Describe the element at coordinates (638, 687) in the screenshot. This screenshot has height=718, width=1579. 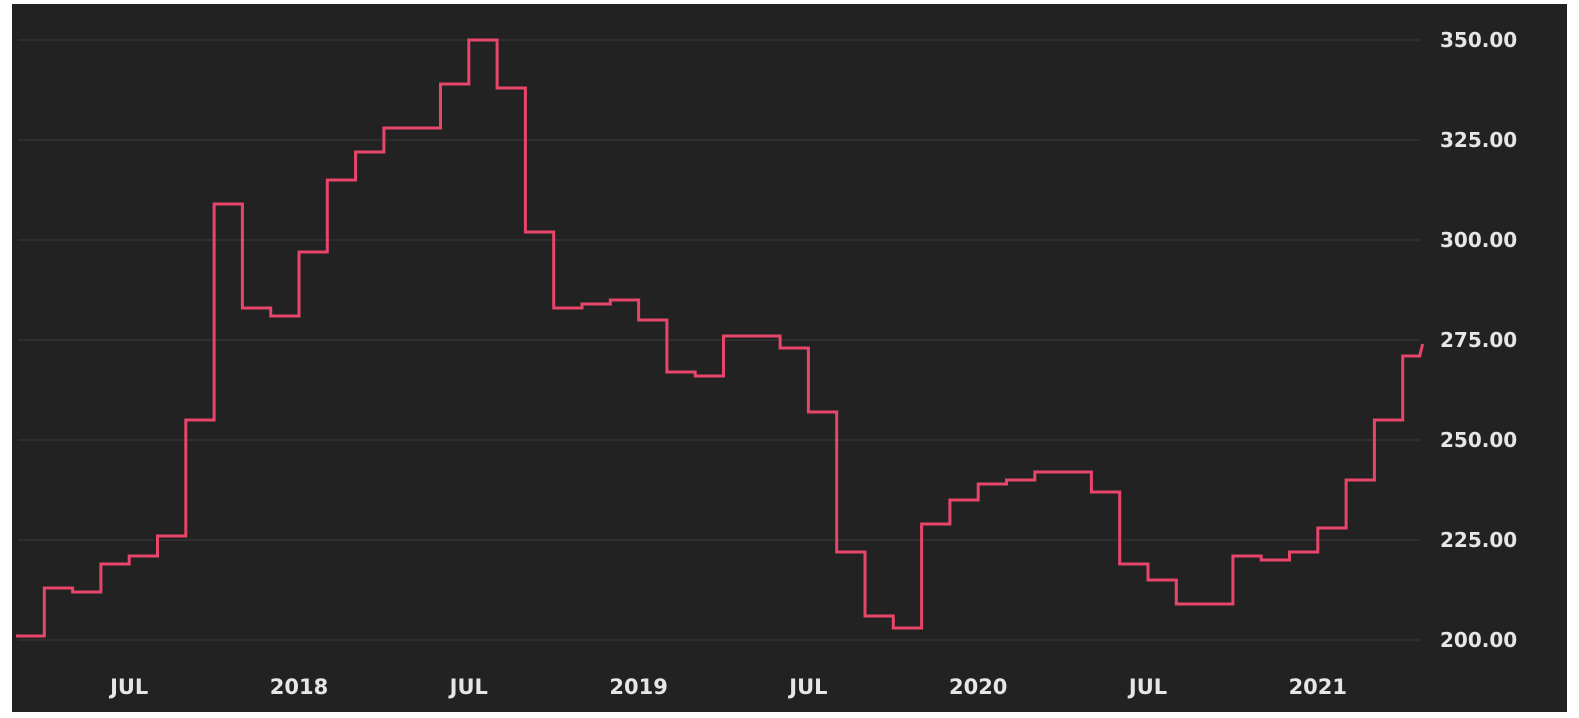
I see `x-tick-label: 2019` at that location.